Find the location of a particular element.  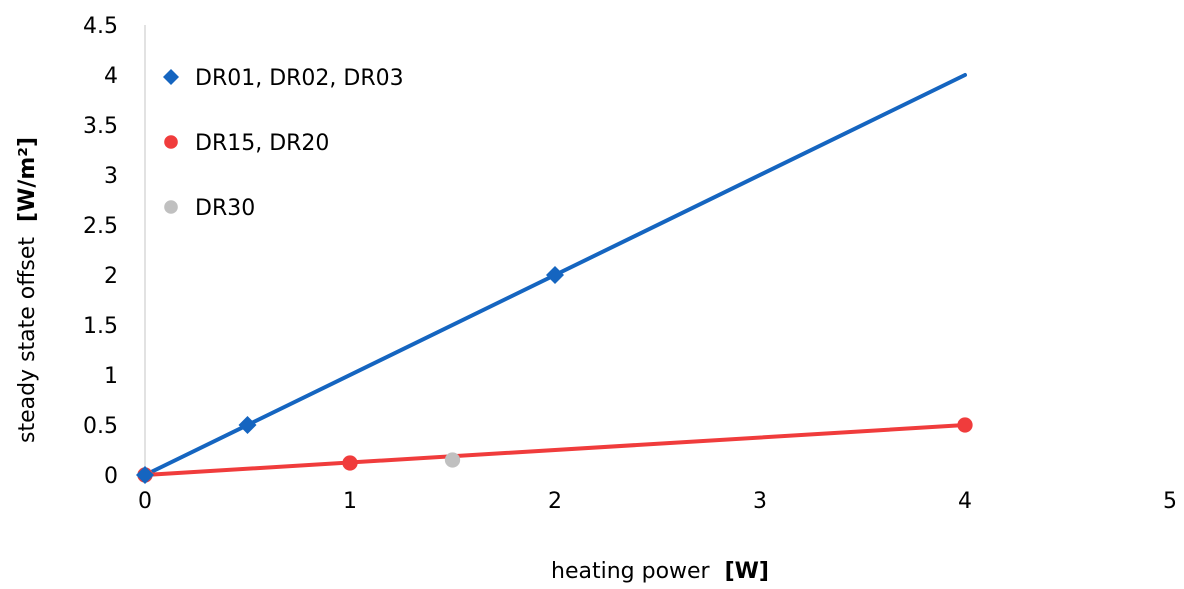

x-tick-label: 0 is located at coordinates (145, 501).